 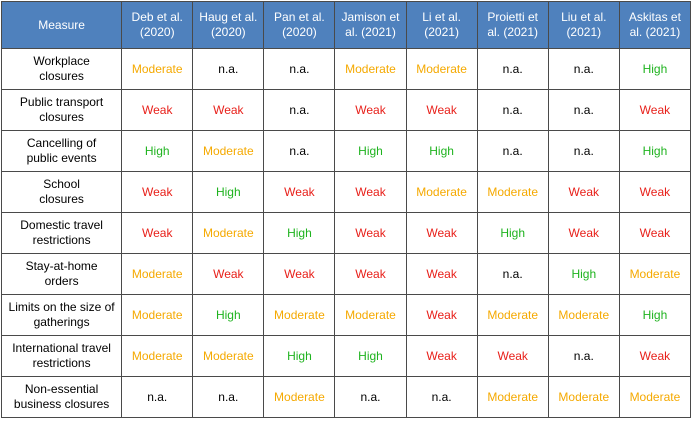 I want to click on measure-cell: Public transport closures, so click(x=61, y=110).